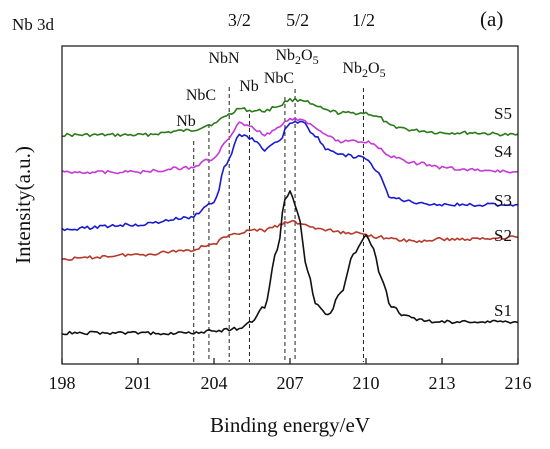 The width and height of the screenshot is (550, 449). Describe the element at coordinates (290, 240) in the screenshot. I see `series-line-s2` at that location.